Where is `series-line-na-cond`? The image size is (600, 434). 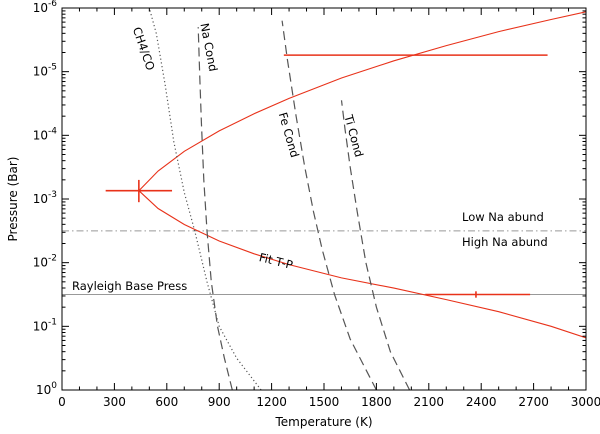 series-line-na-cond is located at coordinates (215, 208).